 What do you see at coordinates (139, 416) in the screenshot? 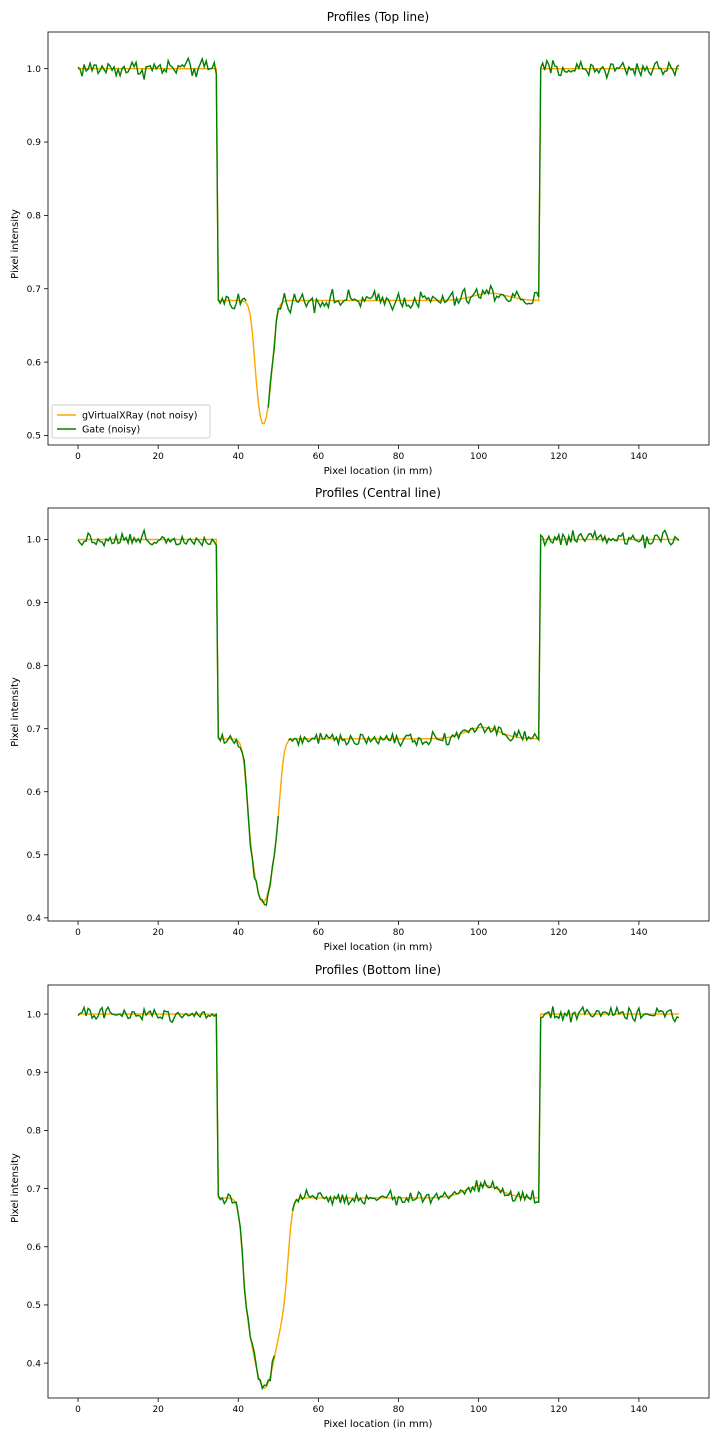
I see `legend-label-gvirtualxray: gVirtualXRay (not noisy)` at bounding box center [139, 416].